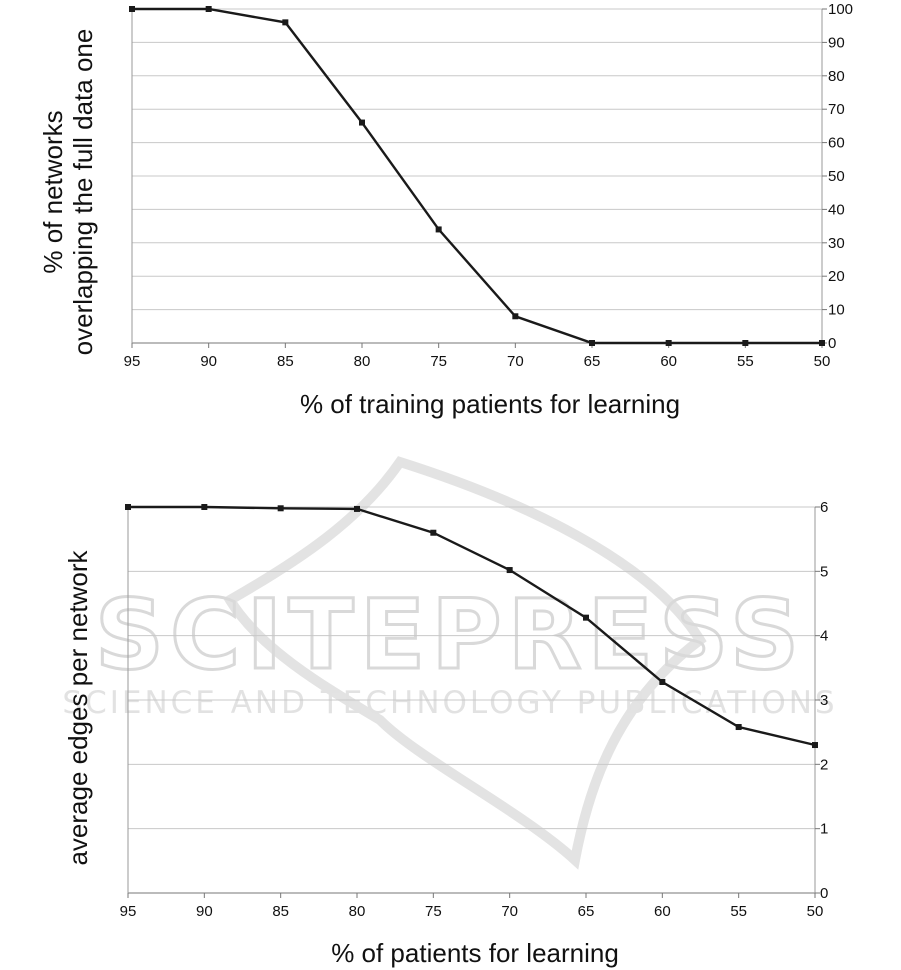  I want to click on chart-overlap-y-tick-label: 60, so click(836, 143).